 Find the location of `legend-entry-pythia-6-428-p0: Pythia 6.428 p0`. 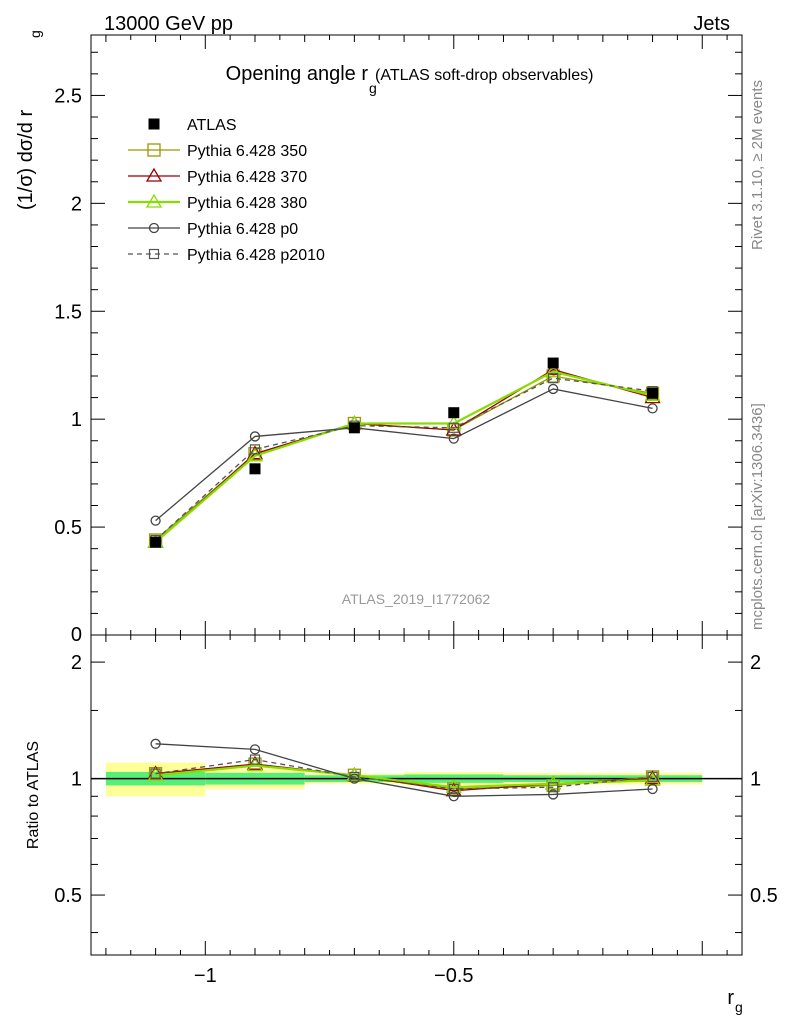

legend-entry-pythia-6-428-p0: Pythia 6.428 p0 is located at coordinates (213, 229).